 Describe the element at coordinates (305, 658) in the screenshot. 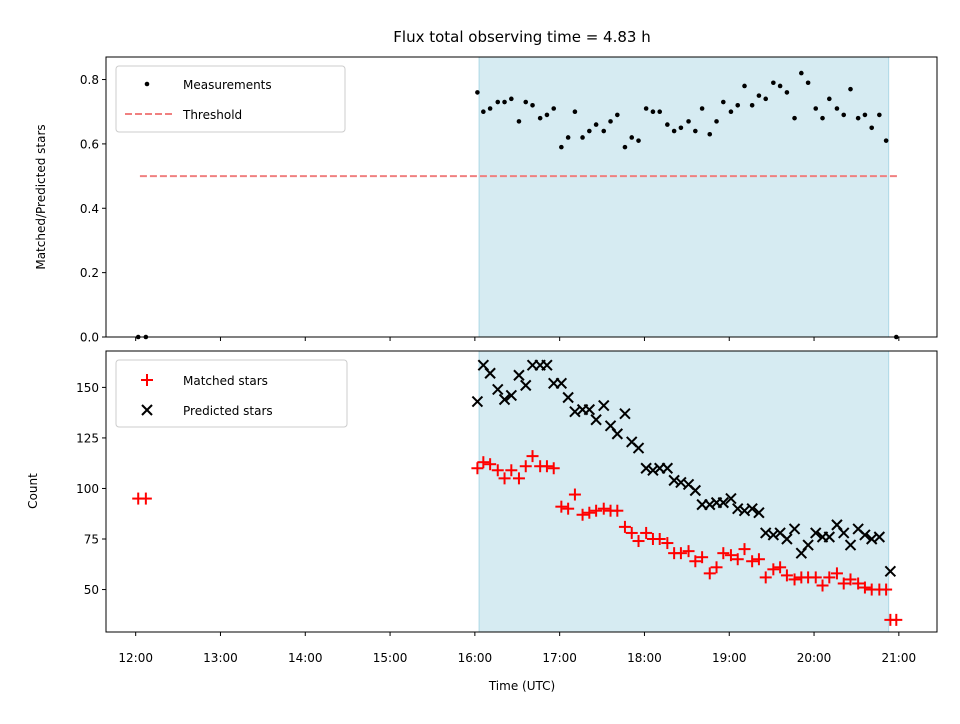

I see `x-tick-label: 14:00` at that location.